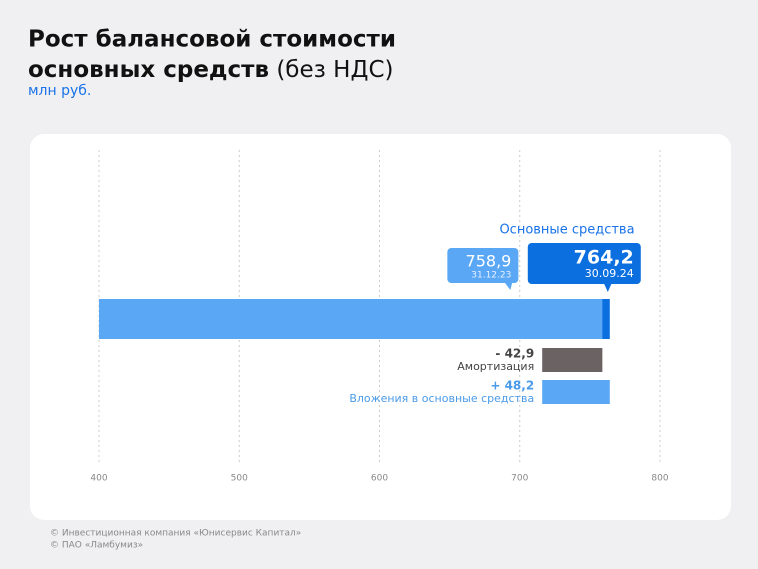  I want to click on value-label: 758,9, so click(489, 261).